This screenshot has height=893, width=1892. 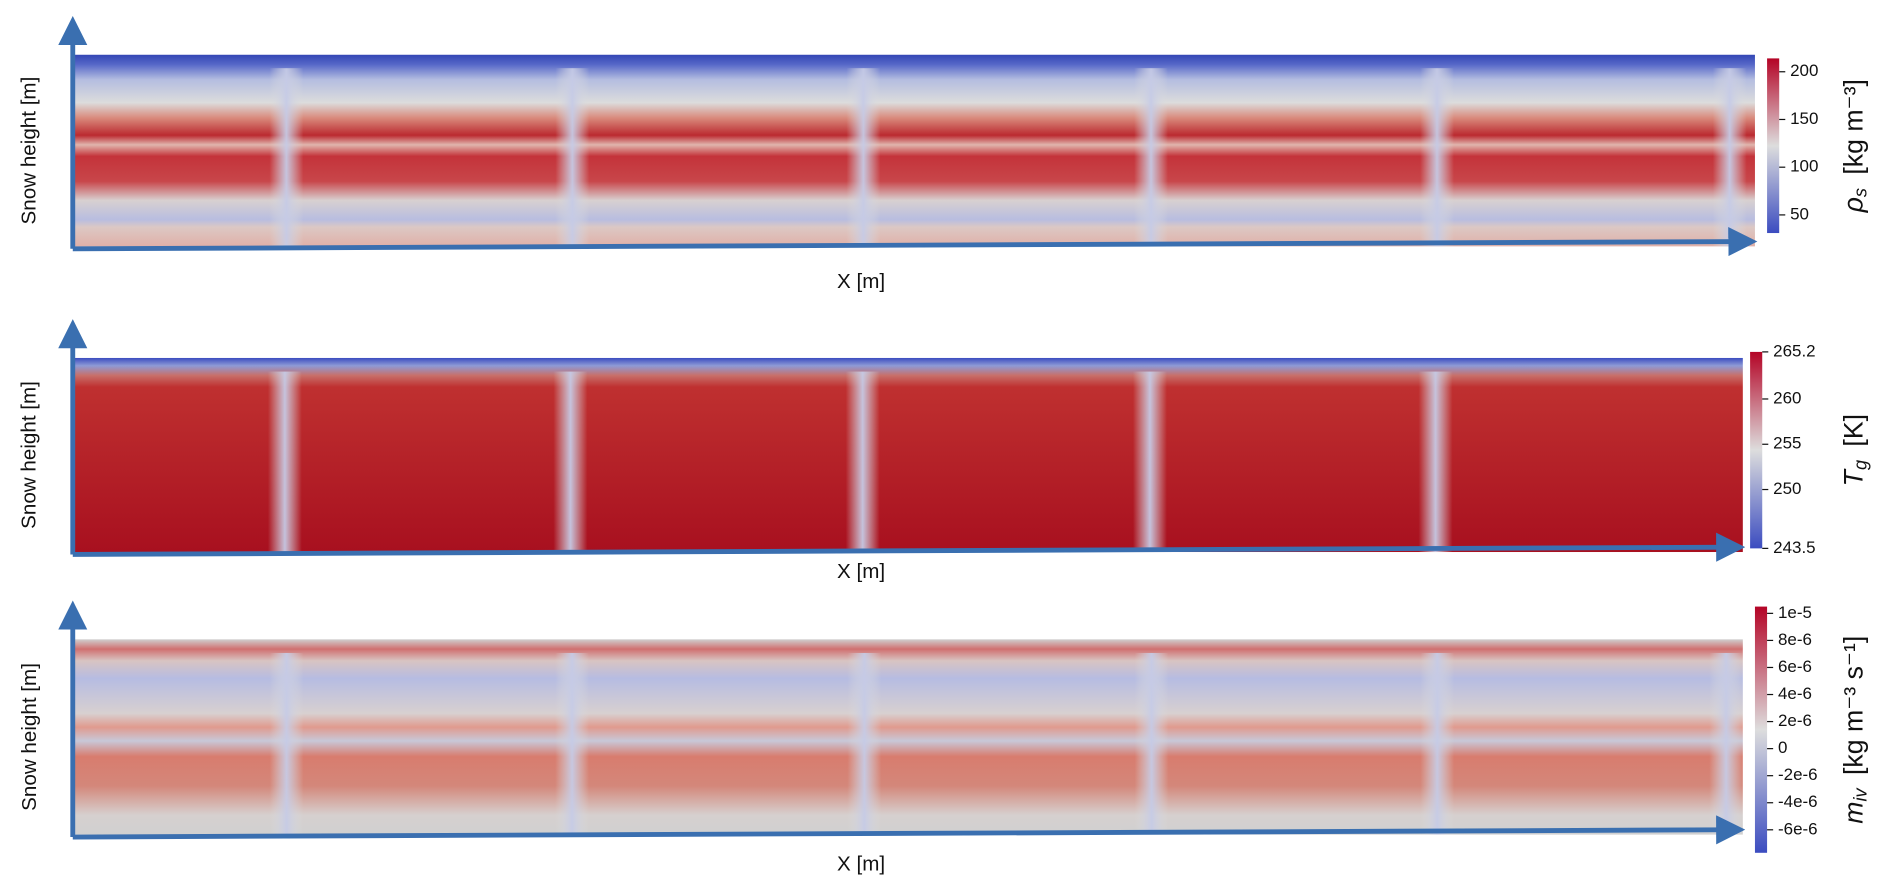 I want to click on label-subscript: iv, so click(x=1860, y=794).